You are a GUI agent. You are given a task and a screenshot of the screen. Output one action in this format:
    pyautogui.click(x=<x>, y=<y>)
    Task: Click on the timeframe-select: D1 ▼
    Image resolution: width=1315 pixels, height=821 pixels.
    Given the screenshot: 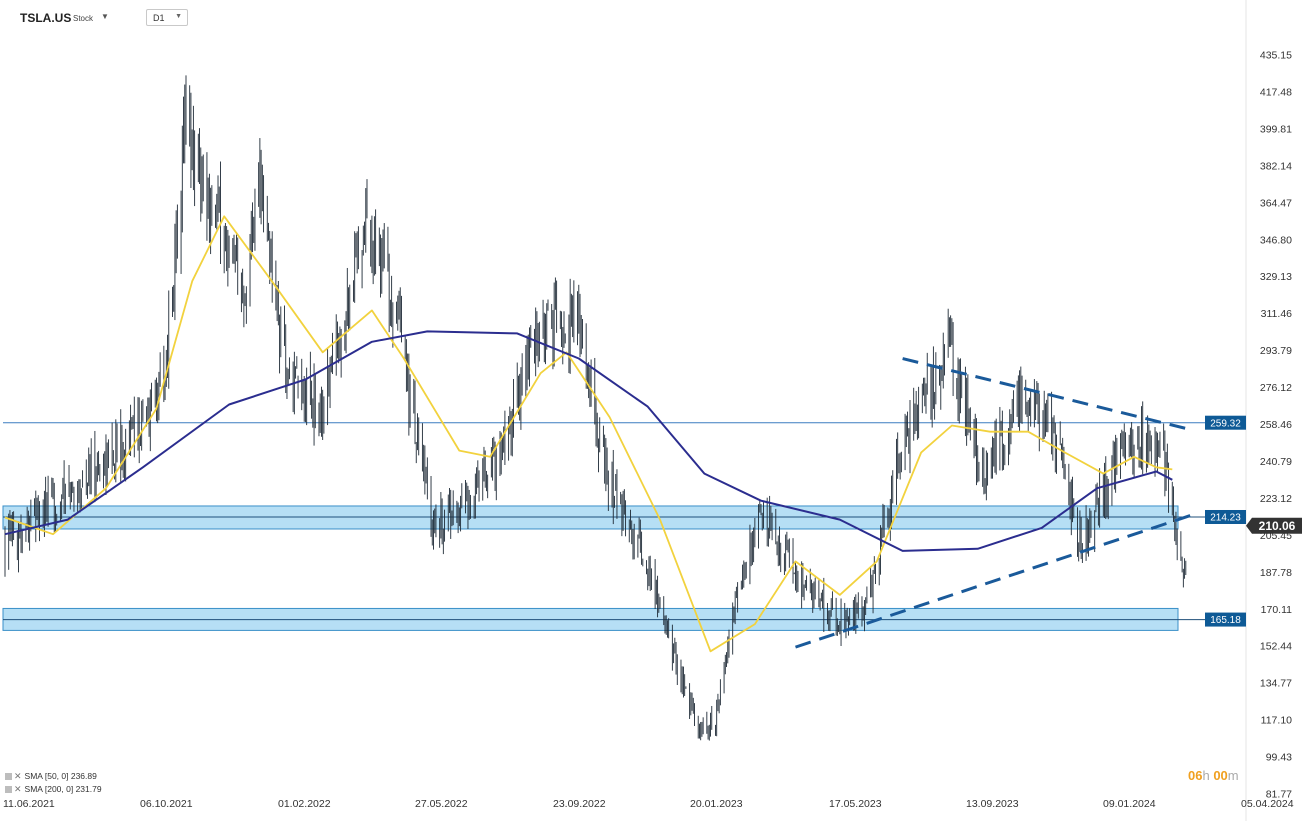 What is the action you would take?
    pyautogui.click(x=167, y=17)
    